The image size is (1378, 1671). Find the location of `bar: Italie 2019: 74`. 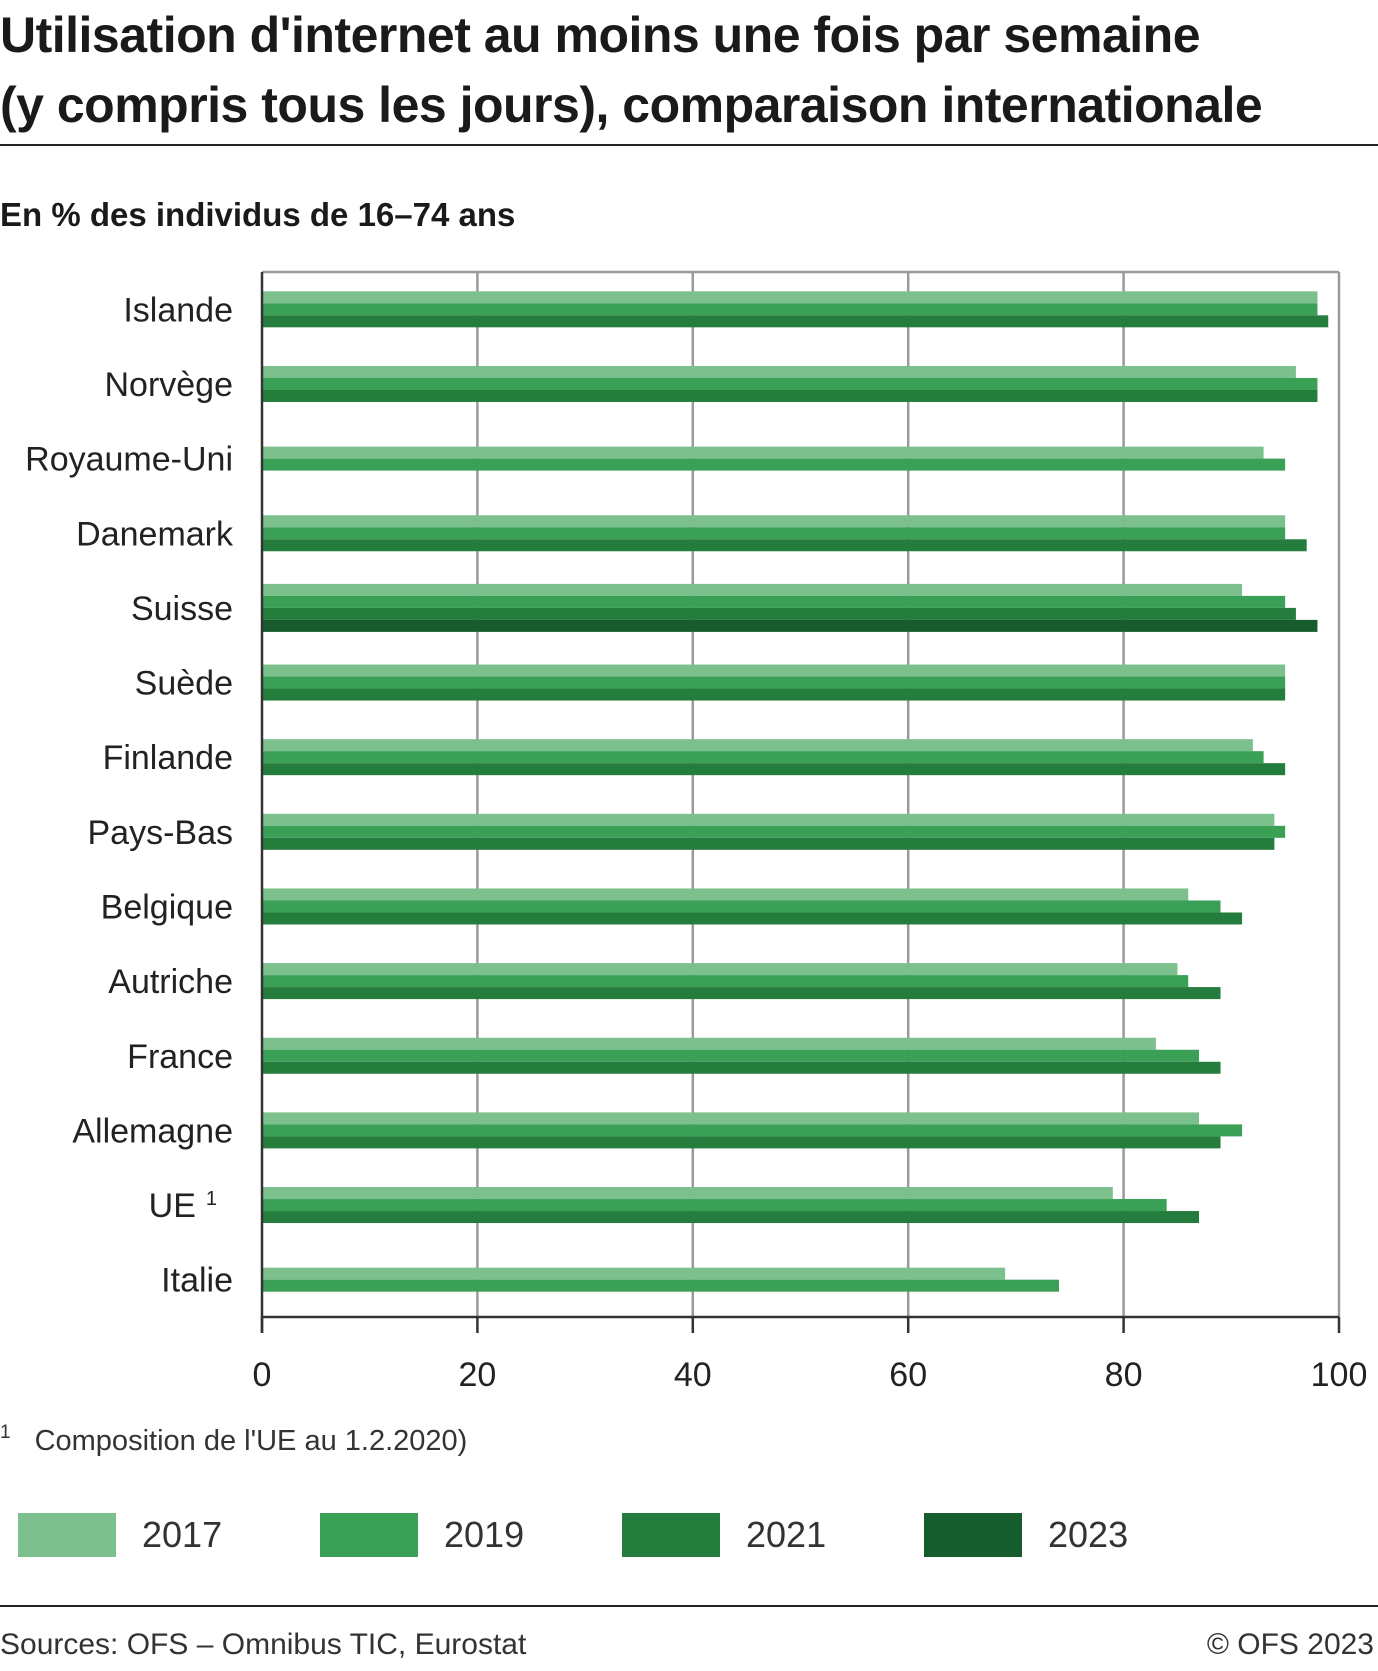

bar: Italie 2019: 74 is located at coordinates (660, 1285).